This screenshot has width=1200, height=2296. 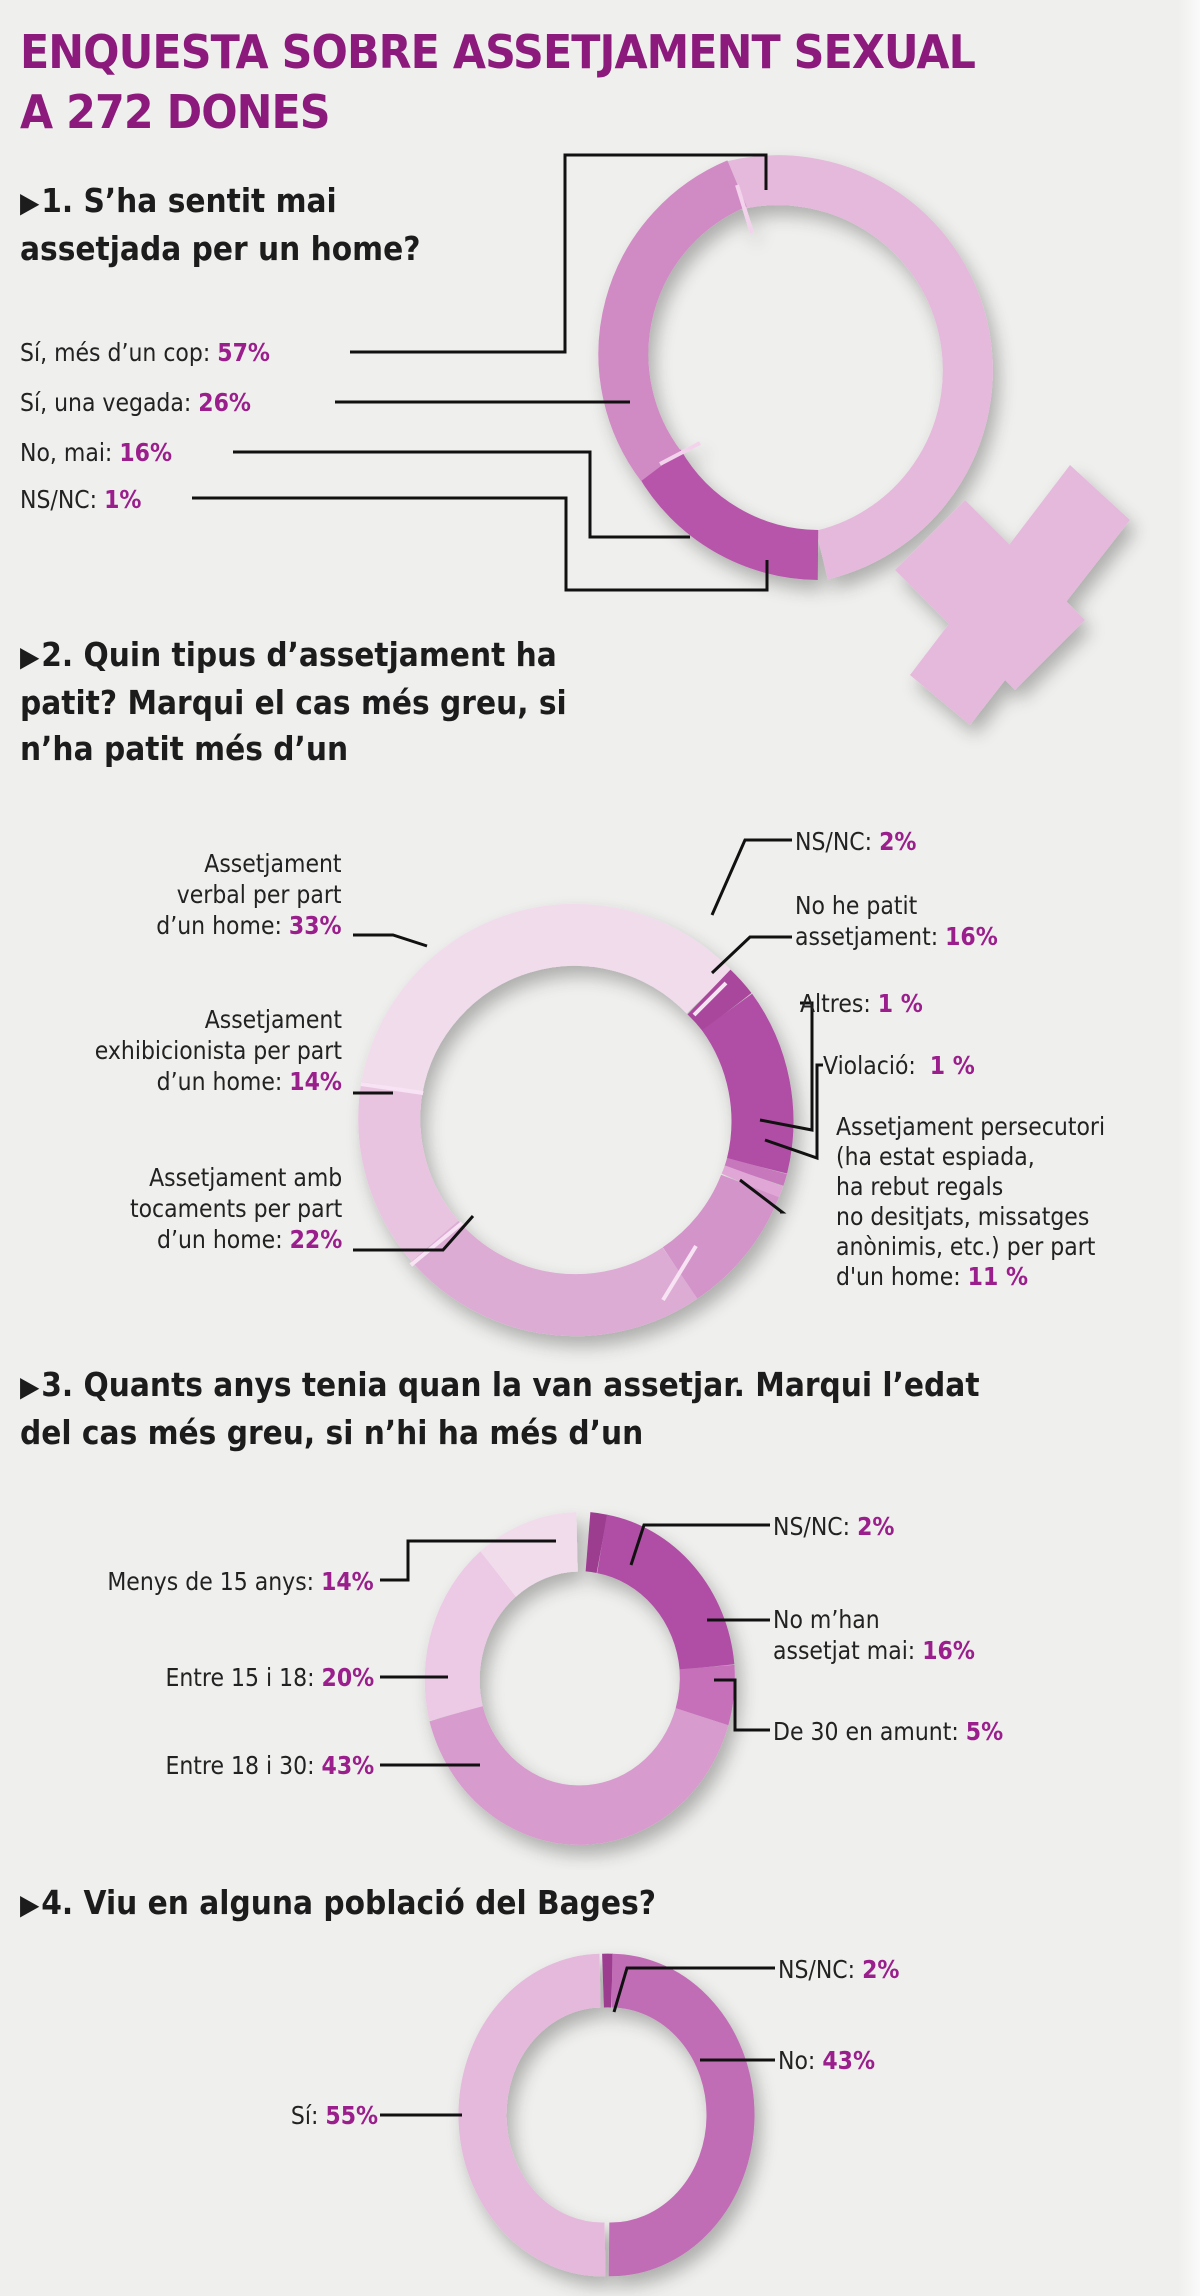 What do you see at coordinates (80, 499) in the screenshot?
I see `q1-label-nsnc: NS/NC: 1%` at bounding box center [80, 499].